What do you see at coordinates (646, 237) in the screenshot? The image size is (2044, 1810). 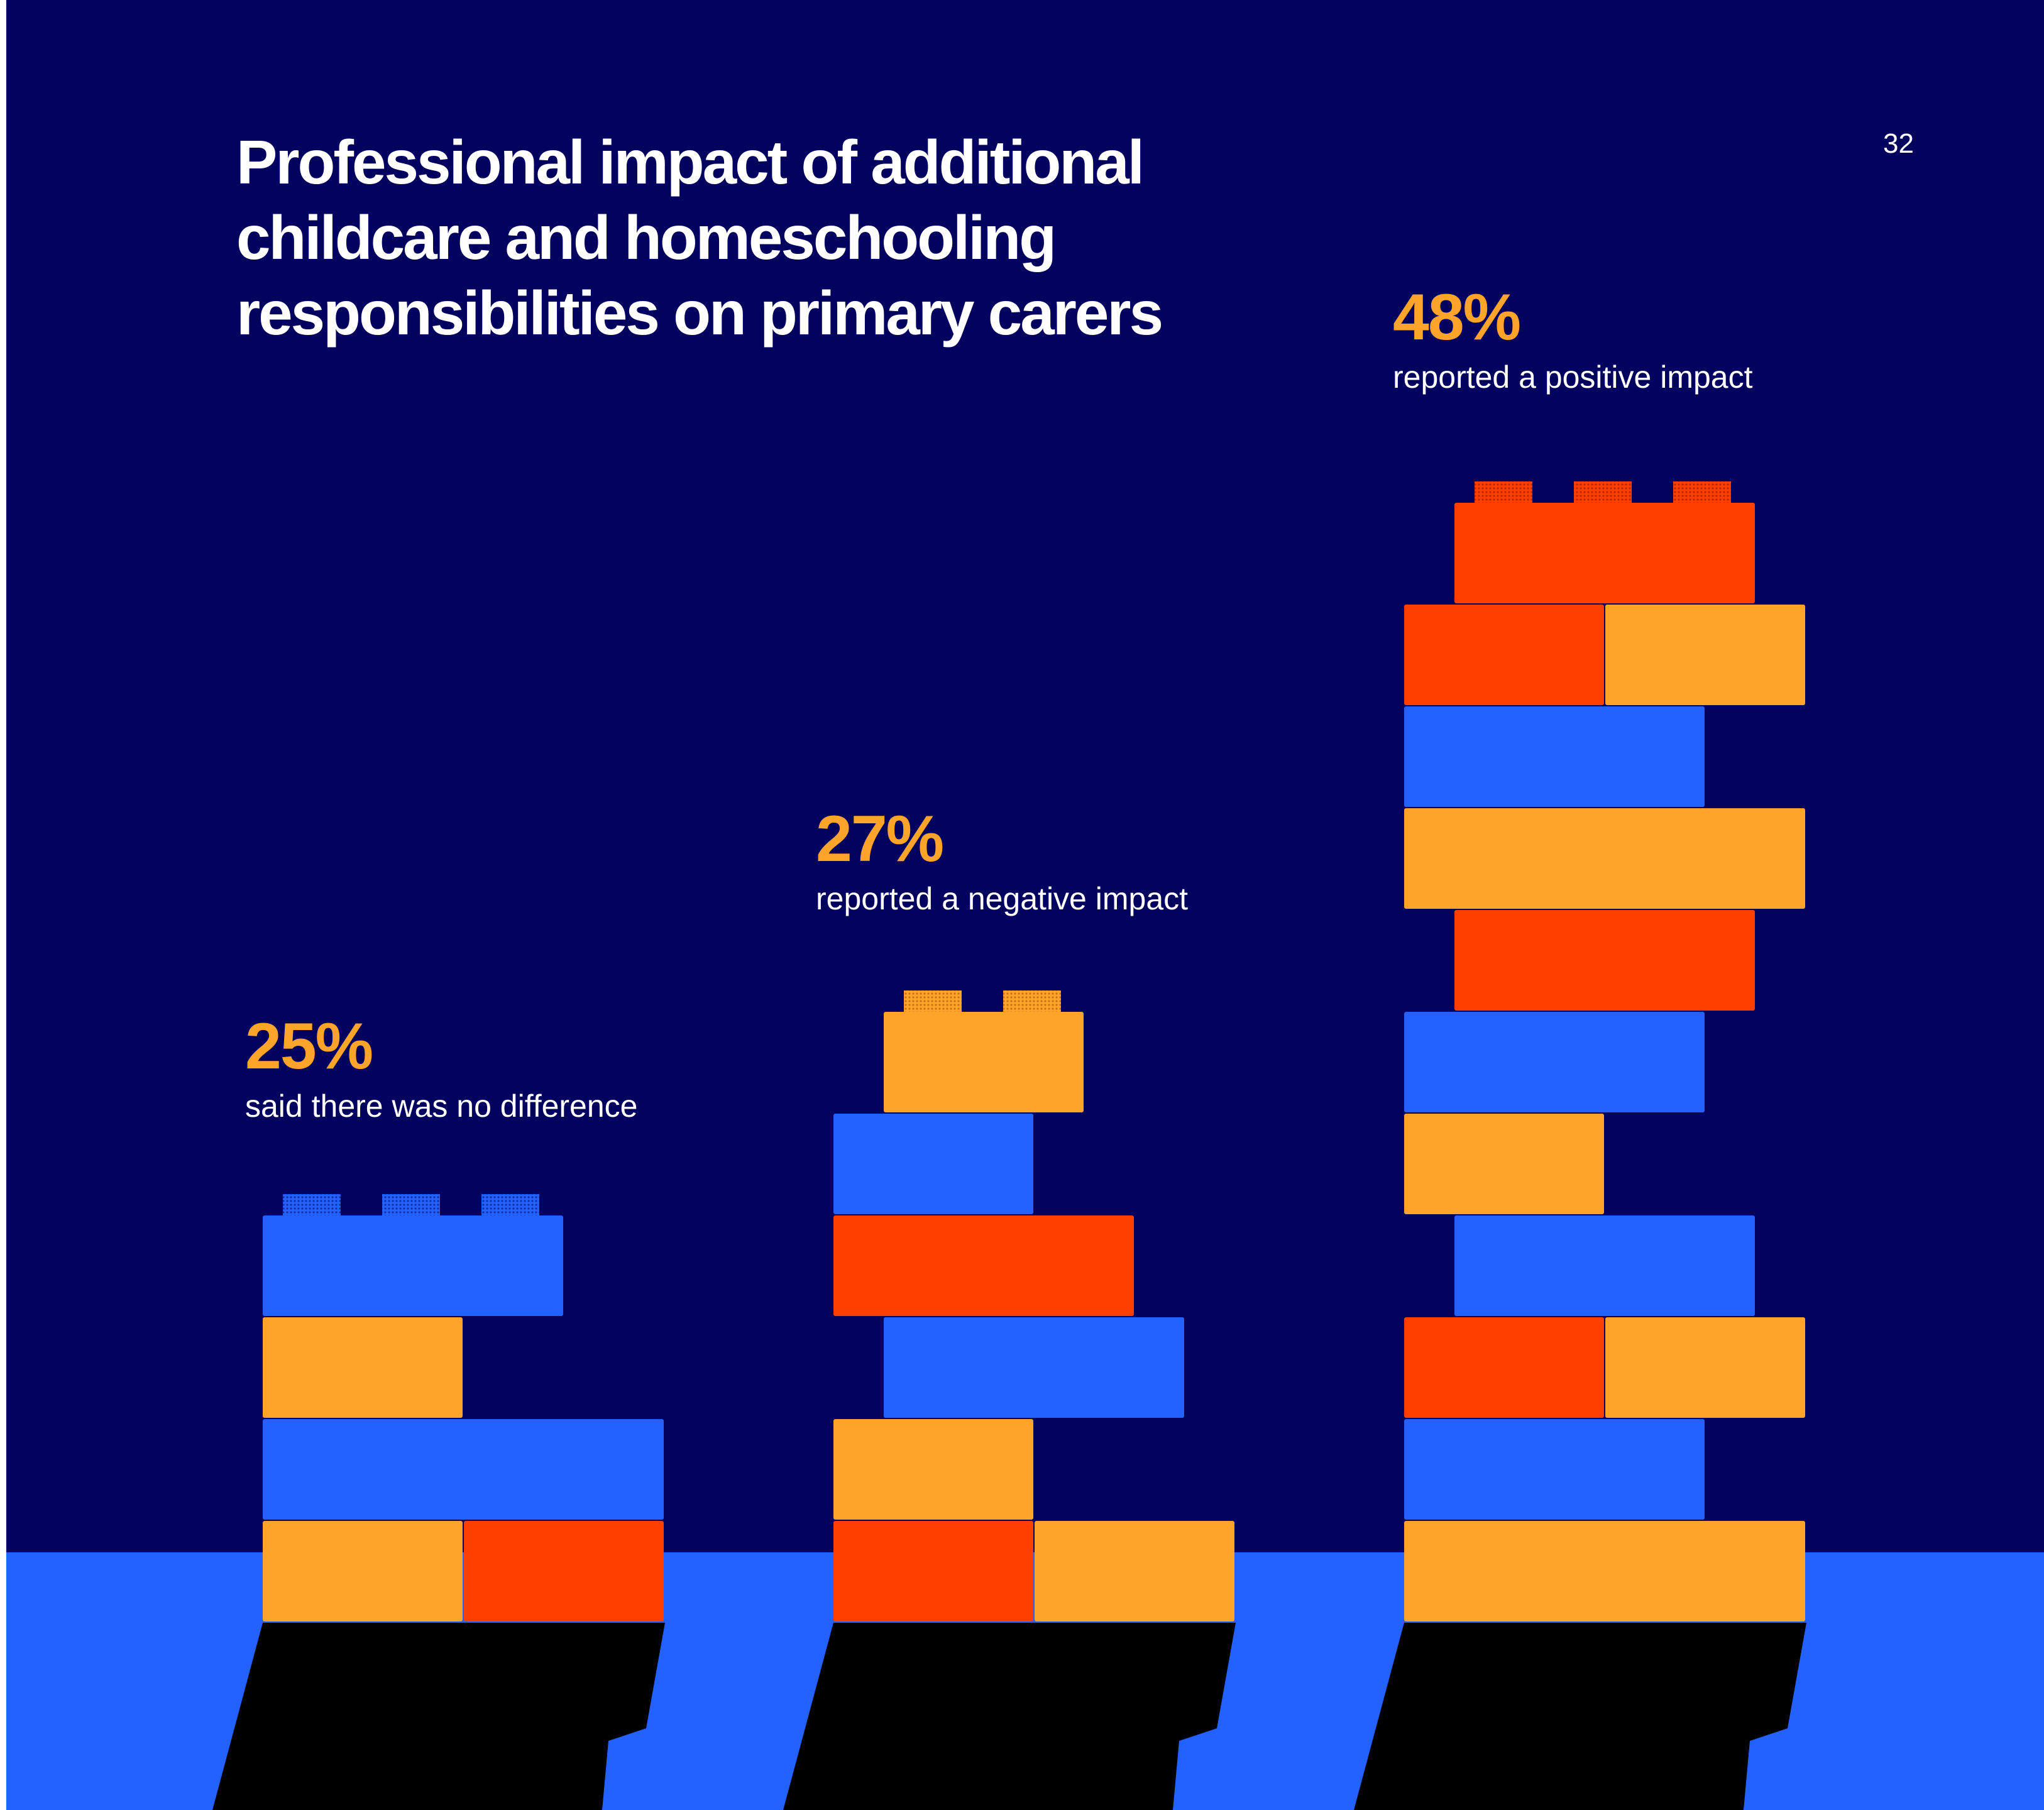 I see `title-line-2: childcare and homeschooling` at bounding box center [646, 237].